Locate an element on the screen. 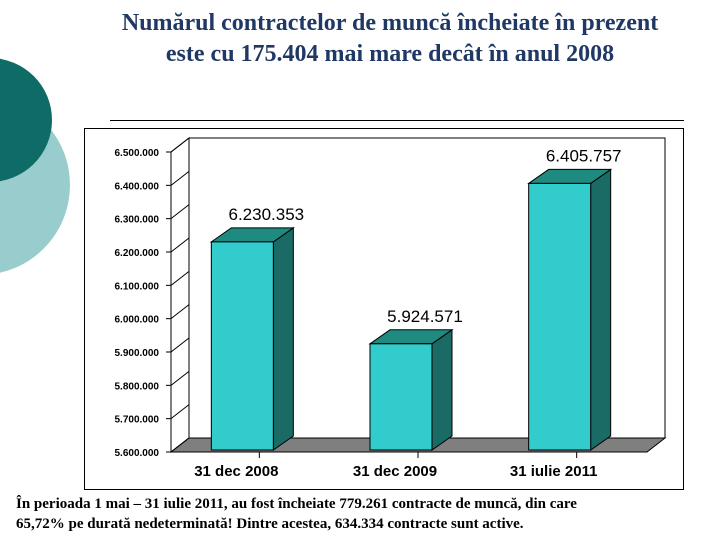 The height and width of the screenshot is (540, 720). y-tick-label: 5.800.000 is located at coordinates (137, 386).